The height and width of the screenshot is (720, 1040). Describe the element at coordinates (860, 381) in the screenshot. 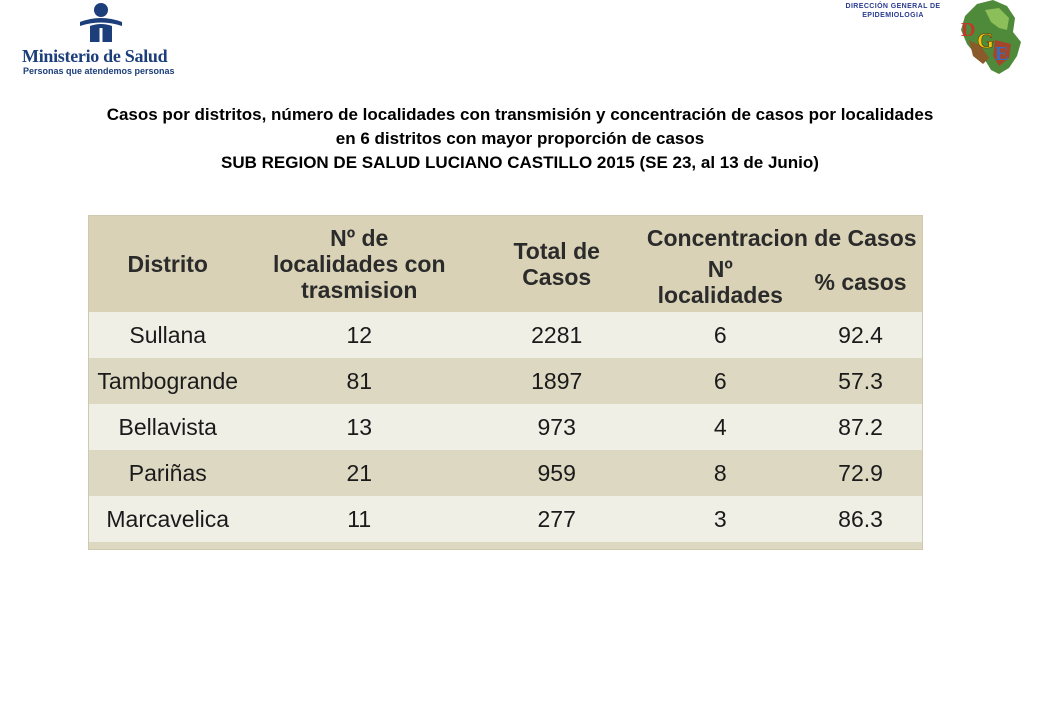

I see `cell-pct-casos: 57.3` at that location.